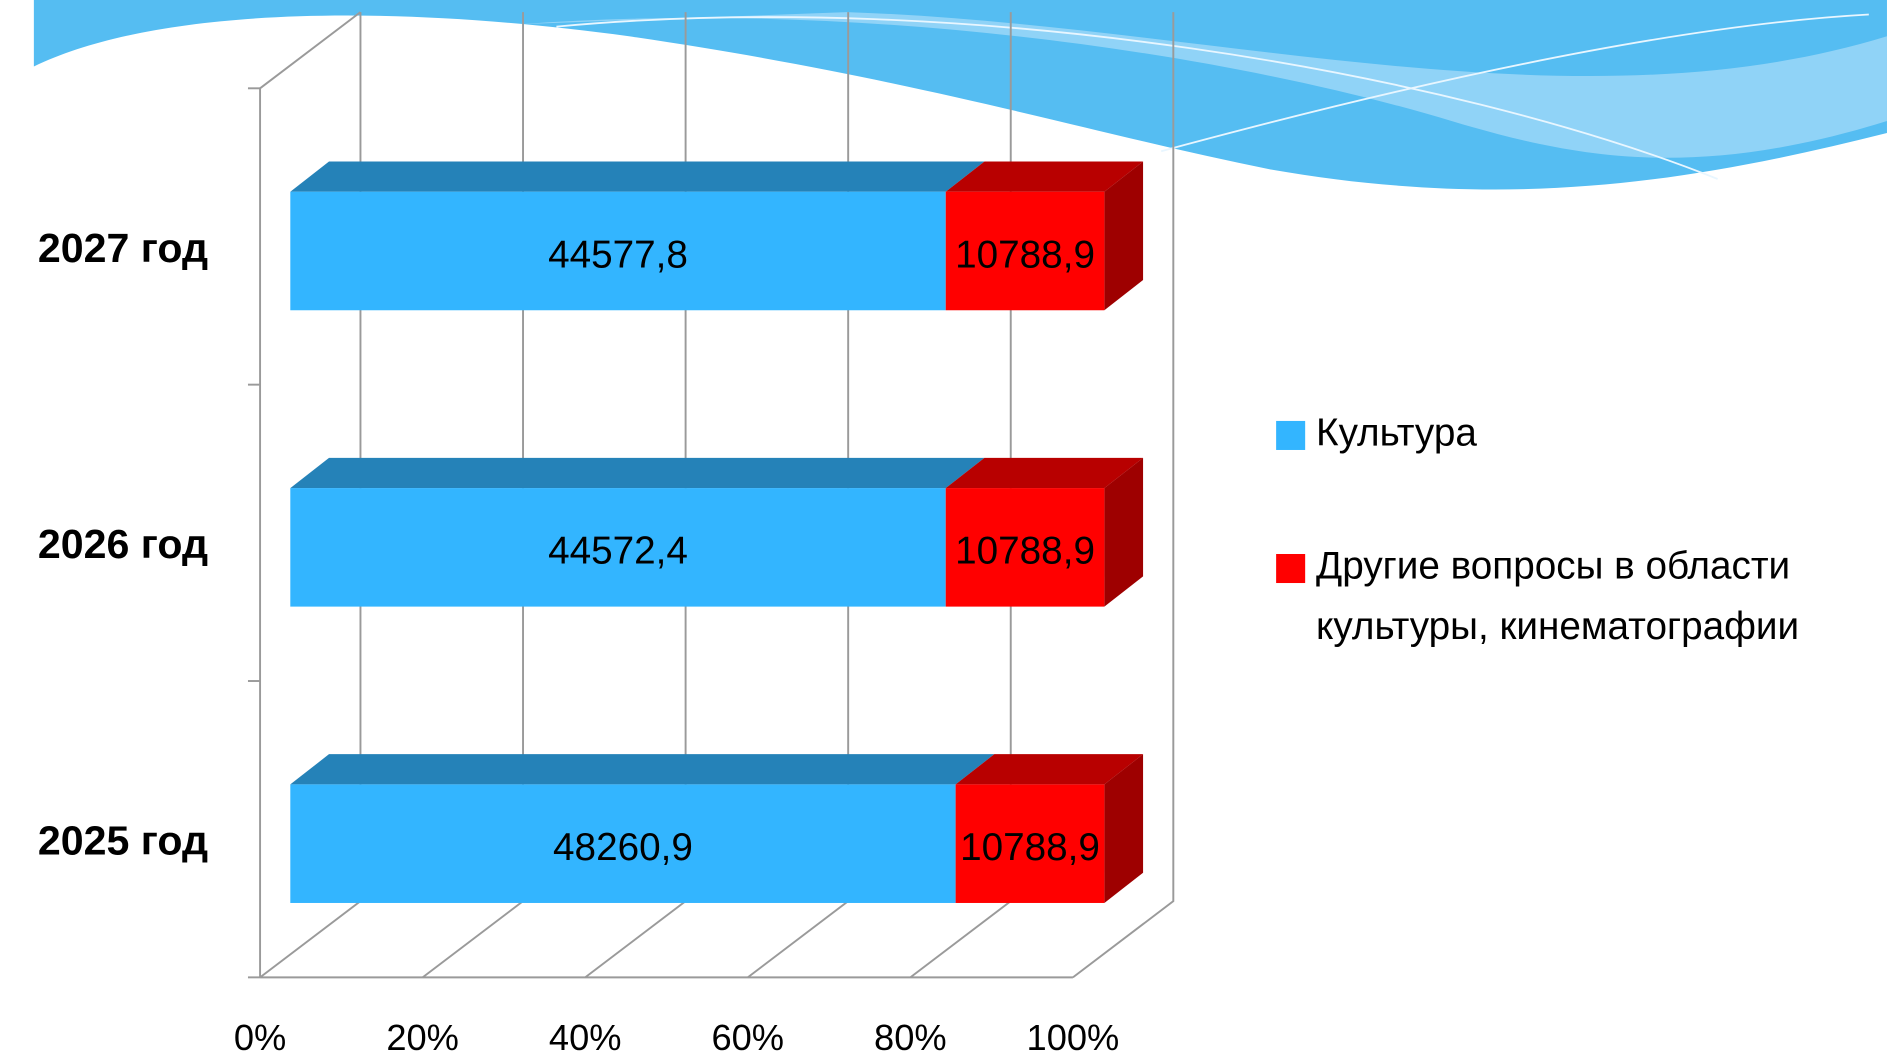 Image resolution: width=1887 pixels, height=1055 pixels. I want to click on x-tick-label: 60%, so click(747, 1036).